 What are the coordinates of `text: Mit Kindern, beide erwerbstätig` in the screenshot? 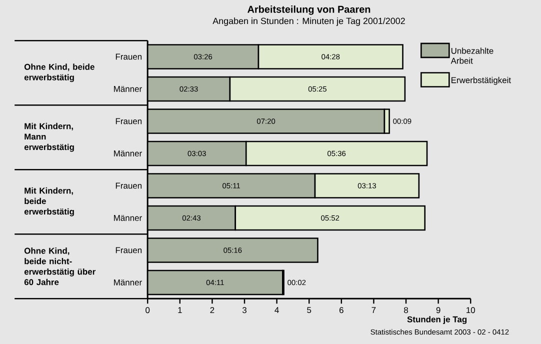 It's located at (49, 201).